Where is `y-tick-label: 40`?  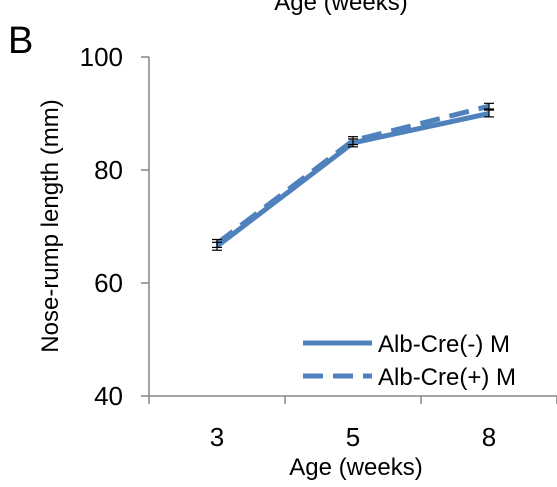 y-tick-label: 40 is located at coordinates (108, 396).